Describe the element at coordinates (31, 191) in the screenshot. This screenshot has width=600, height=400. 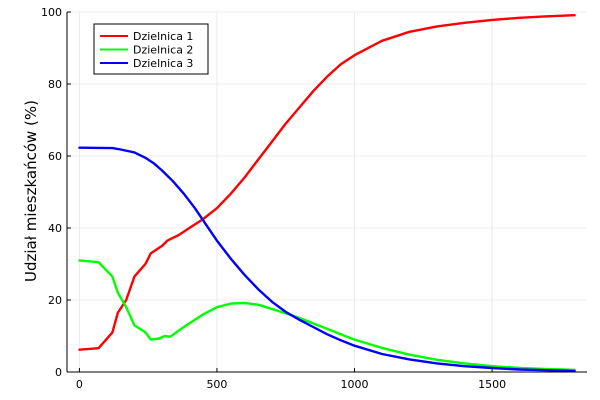
I see `y-axis-title: Udział mieszkańców (%)` at that location.